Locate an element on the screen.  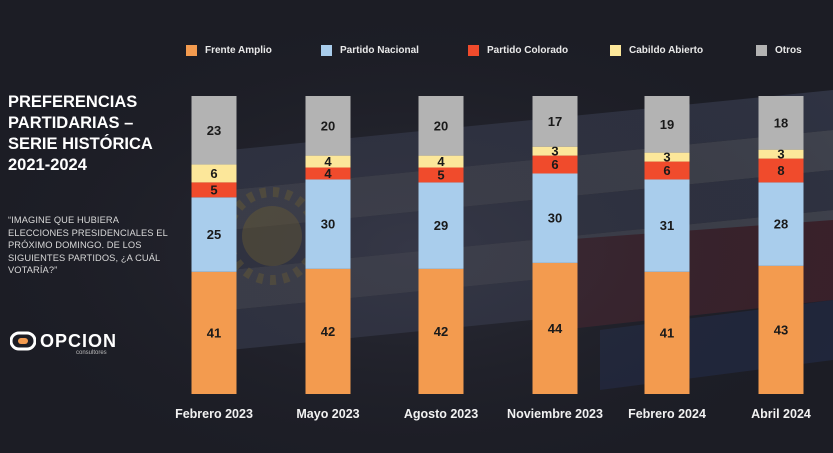
bar-stack-mayo-2023: 42 30 44 20 is located at coordinates (328, 245).